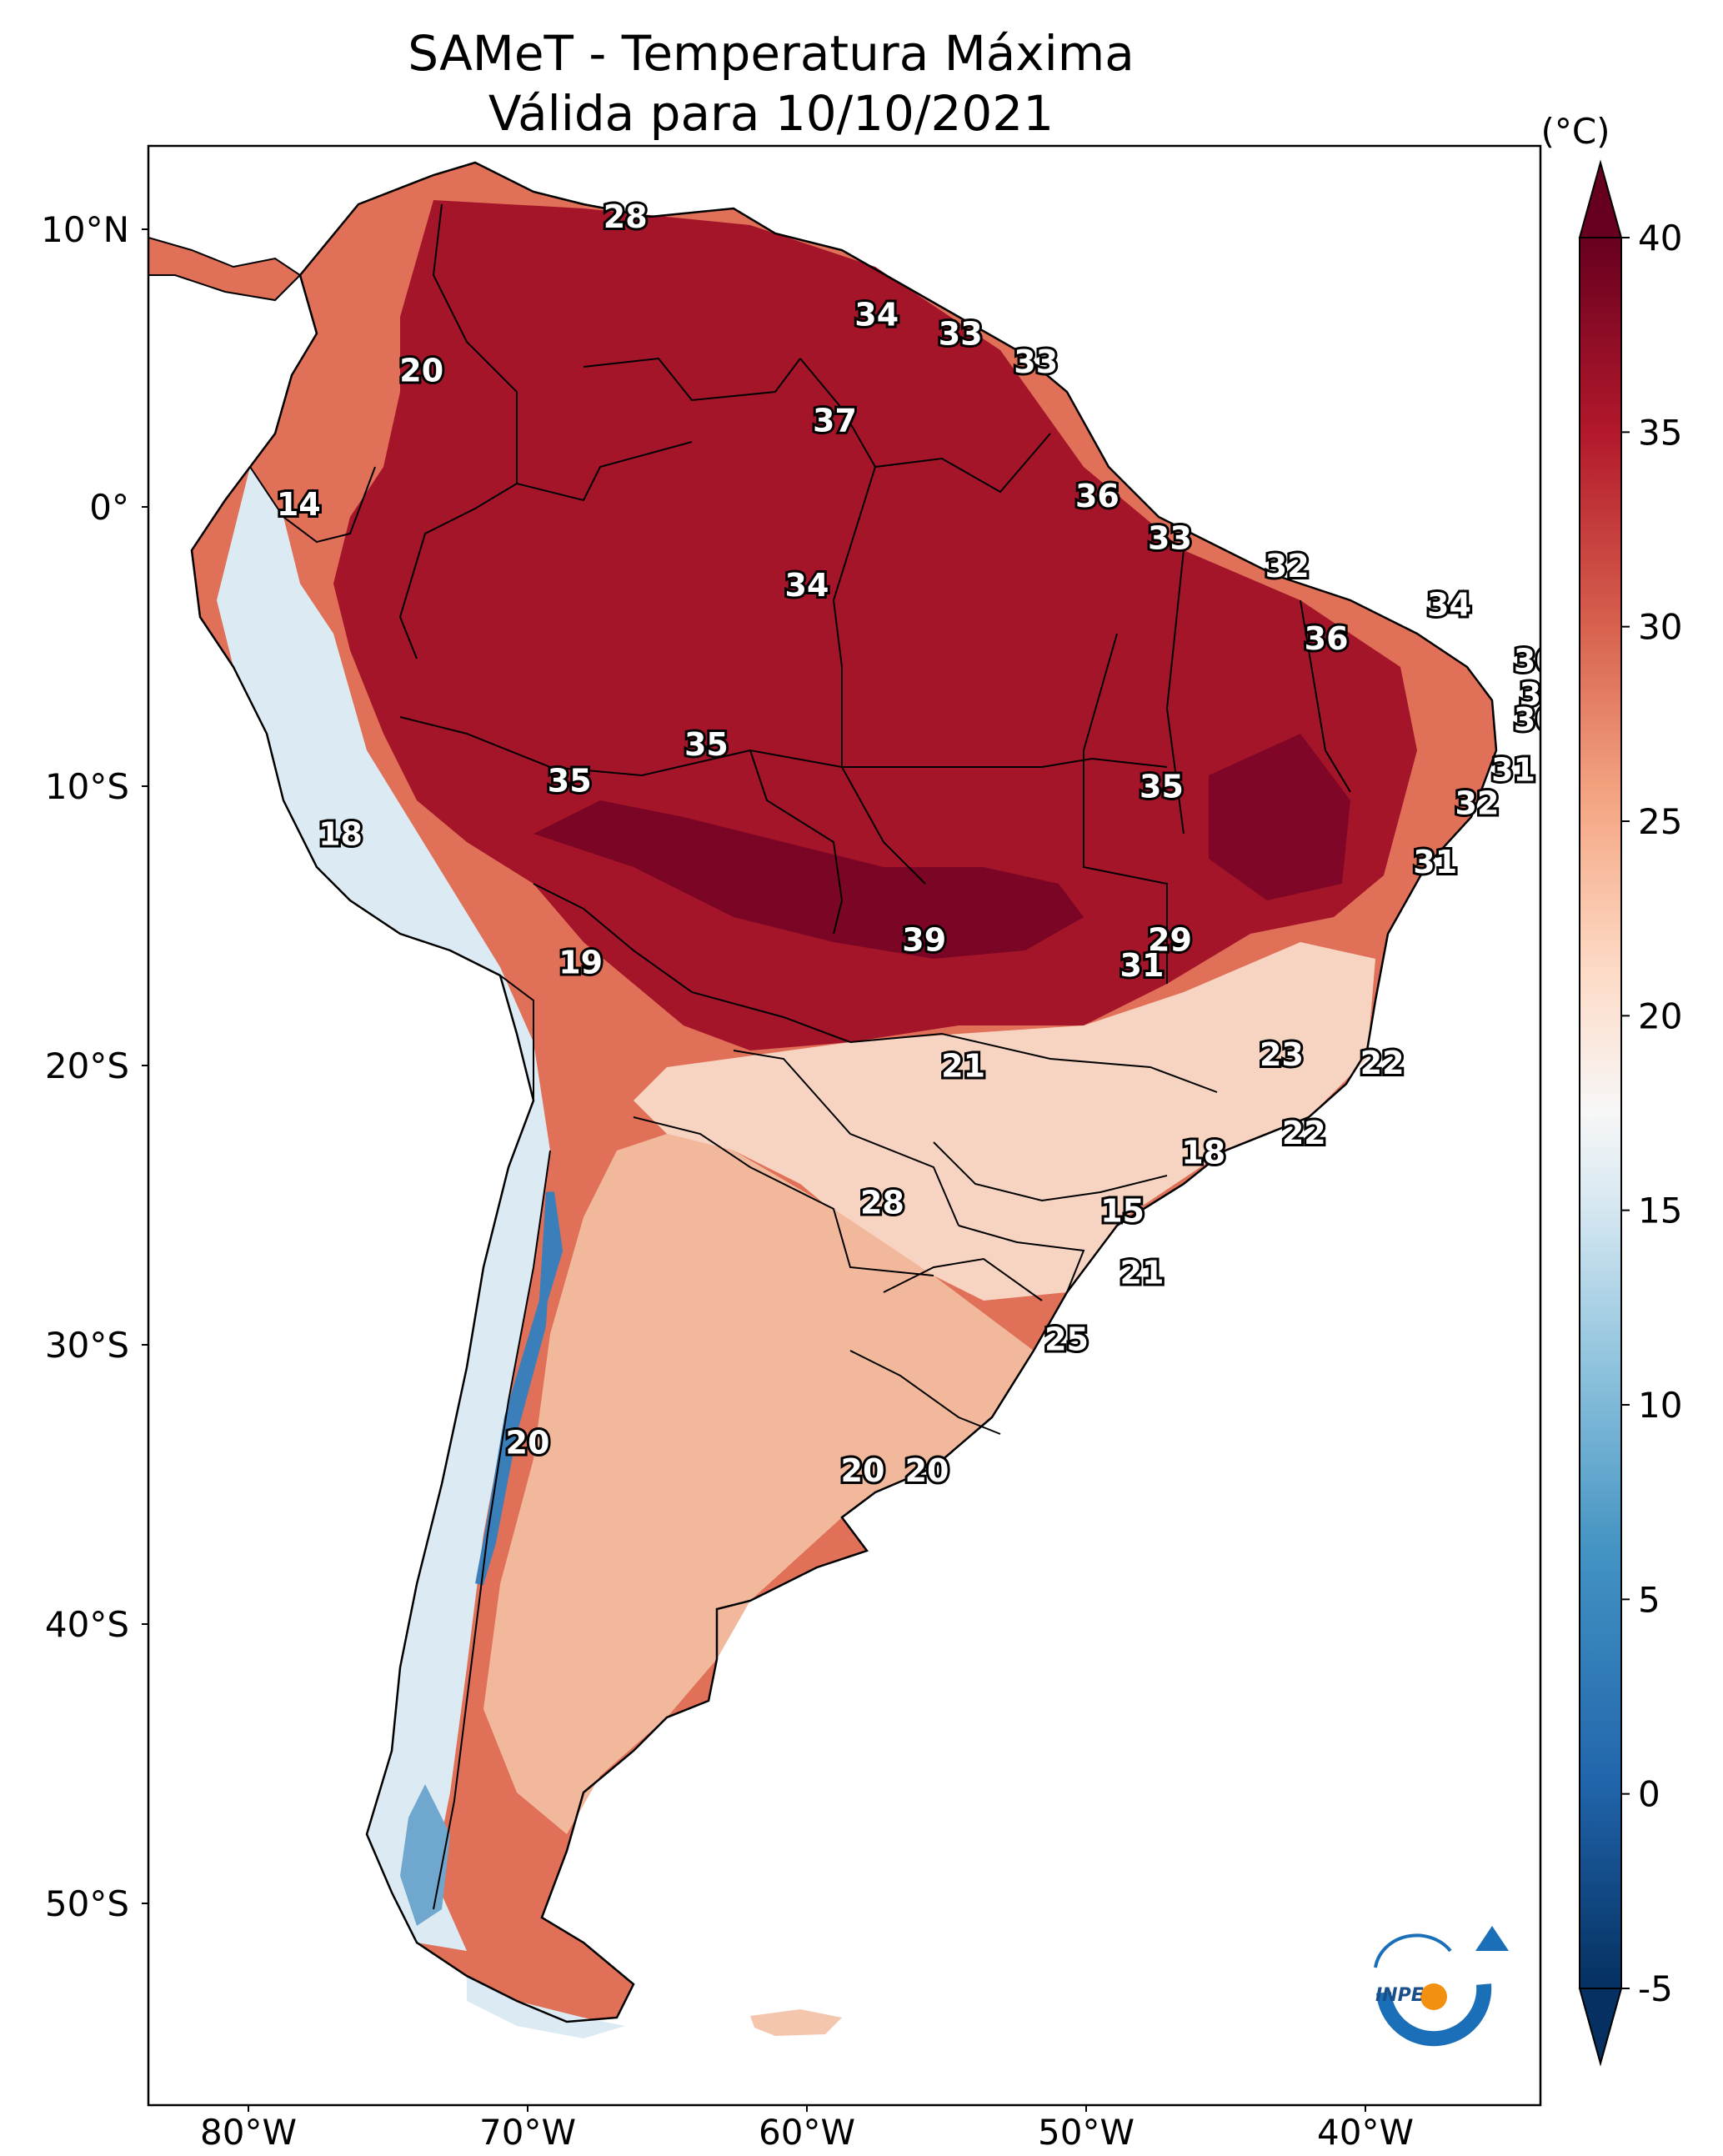 This screenshot has height=2156, width=1723. Describe the element at coordinates (87, 1624) in the screenshot. I see `lat-label-40s: 40°S` at that location.